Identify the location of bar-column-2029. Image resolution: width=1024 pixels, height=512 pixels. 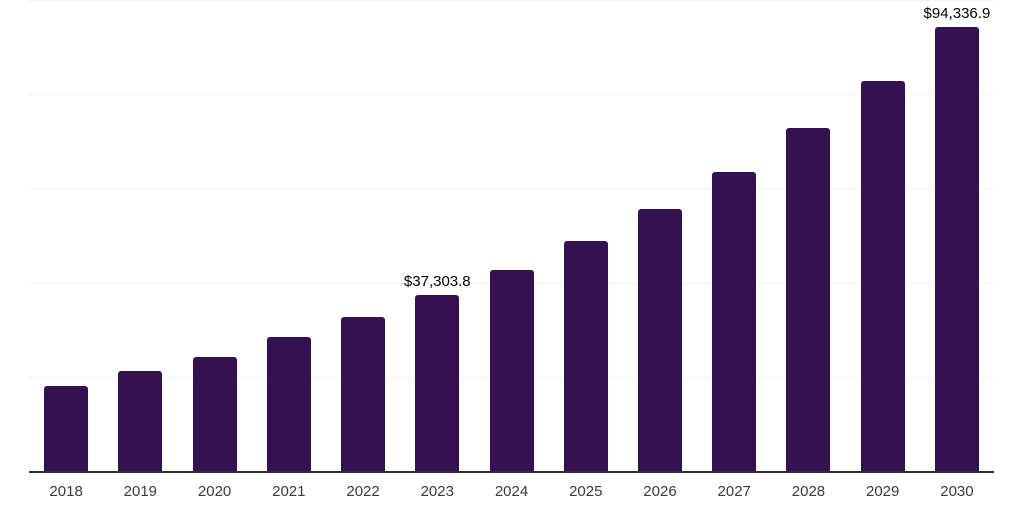
(883, 235).